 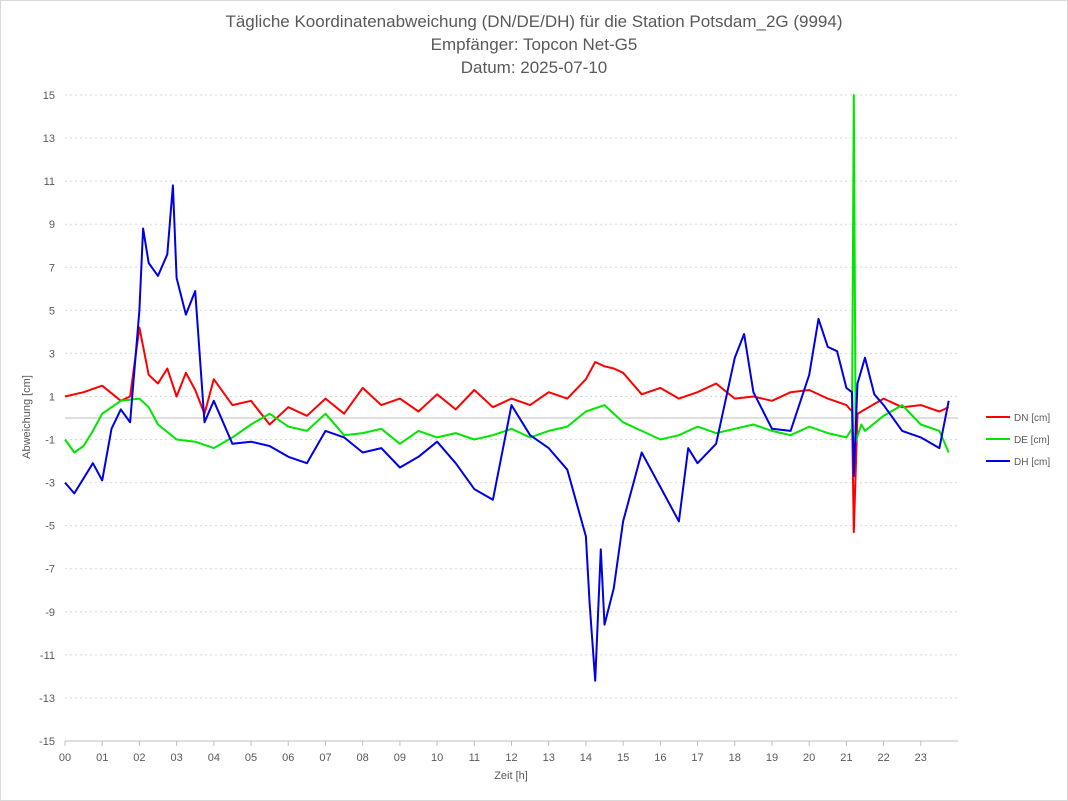 What do you see at coordinates (883, 758) in the screenshot?
I see `x-tick-label: 22` at bounding box center [883, 758].